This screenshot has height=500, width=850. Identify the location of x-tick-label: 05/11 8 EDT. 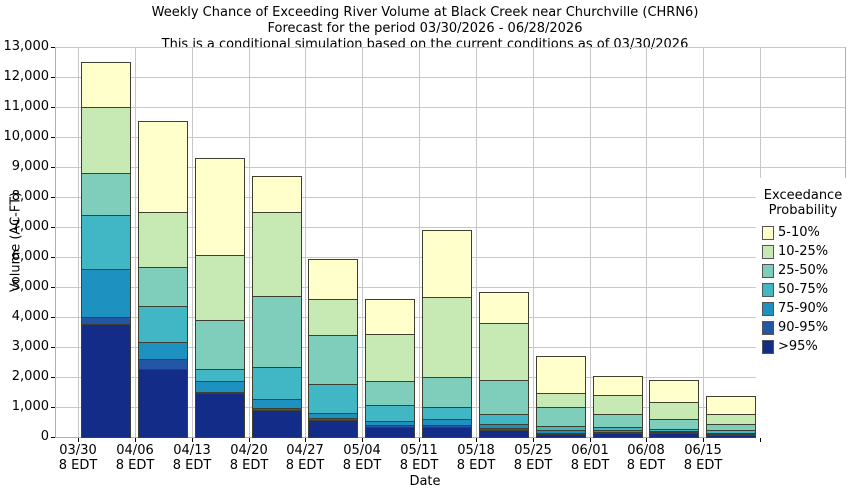
(419, 458).